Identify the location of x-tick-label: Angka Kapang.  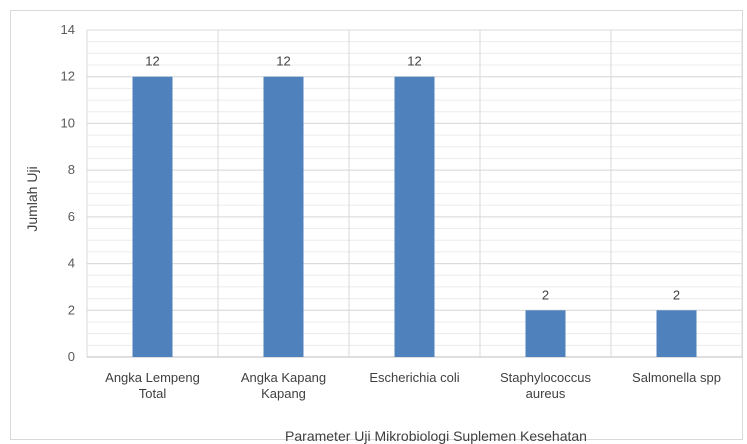
(283, 377).